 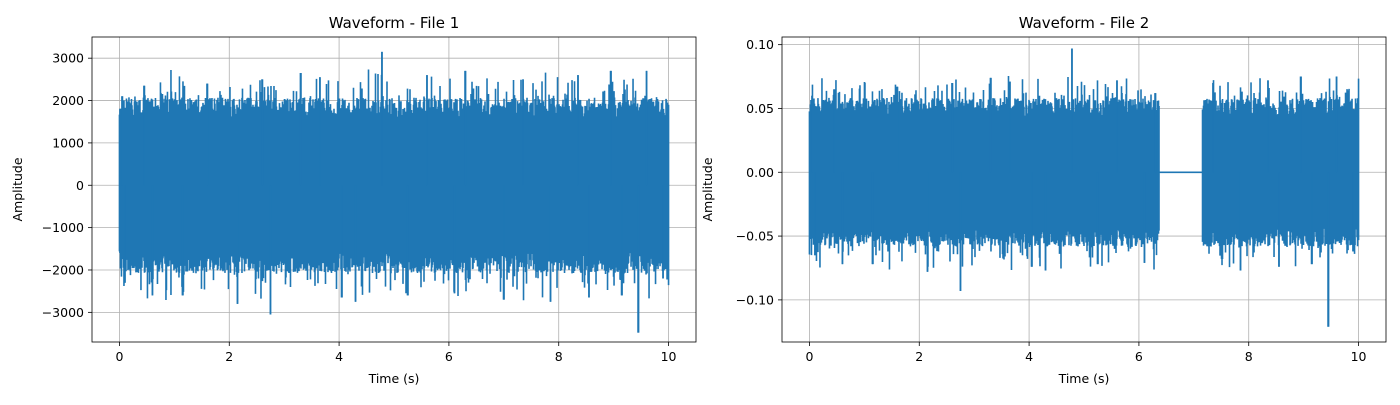 I want to click on y-tick-label: −0.10, so click(x=755, y=299).